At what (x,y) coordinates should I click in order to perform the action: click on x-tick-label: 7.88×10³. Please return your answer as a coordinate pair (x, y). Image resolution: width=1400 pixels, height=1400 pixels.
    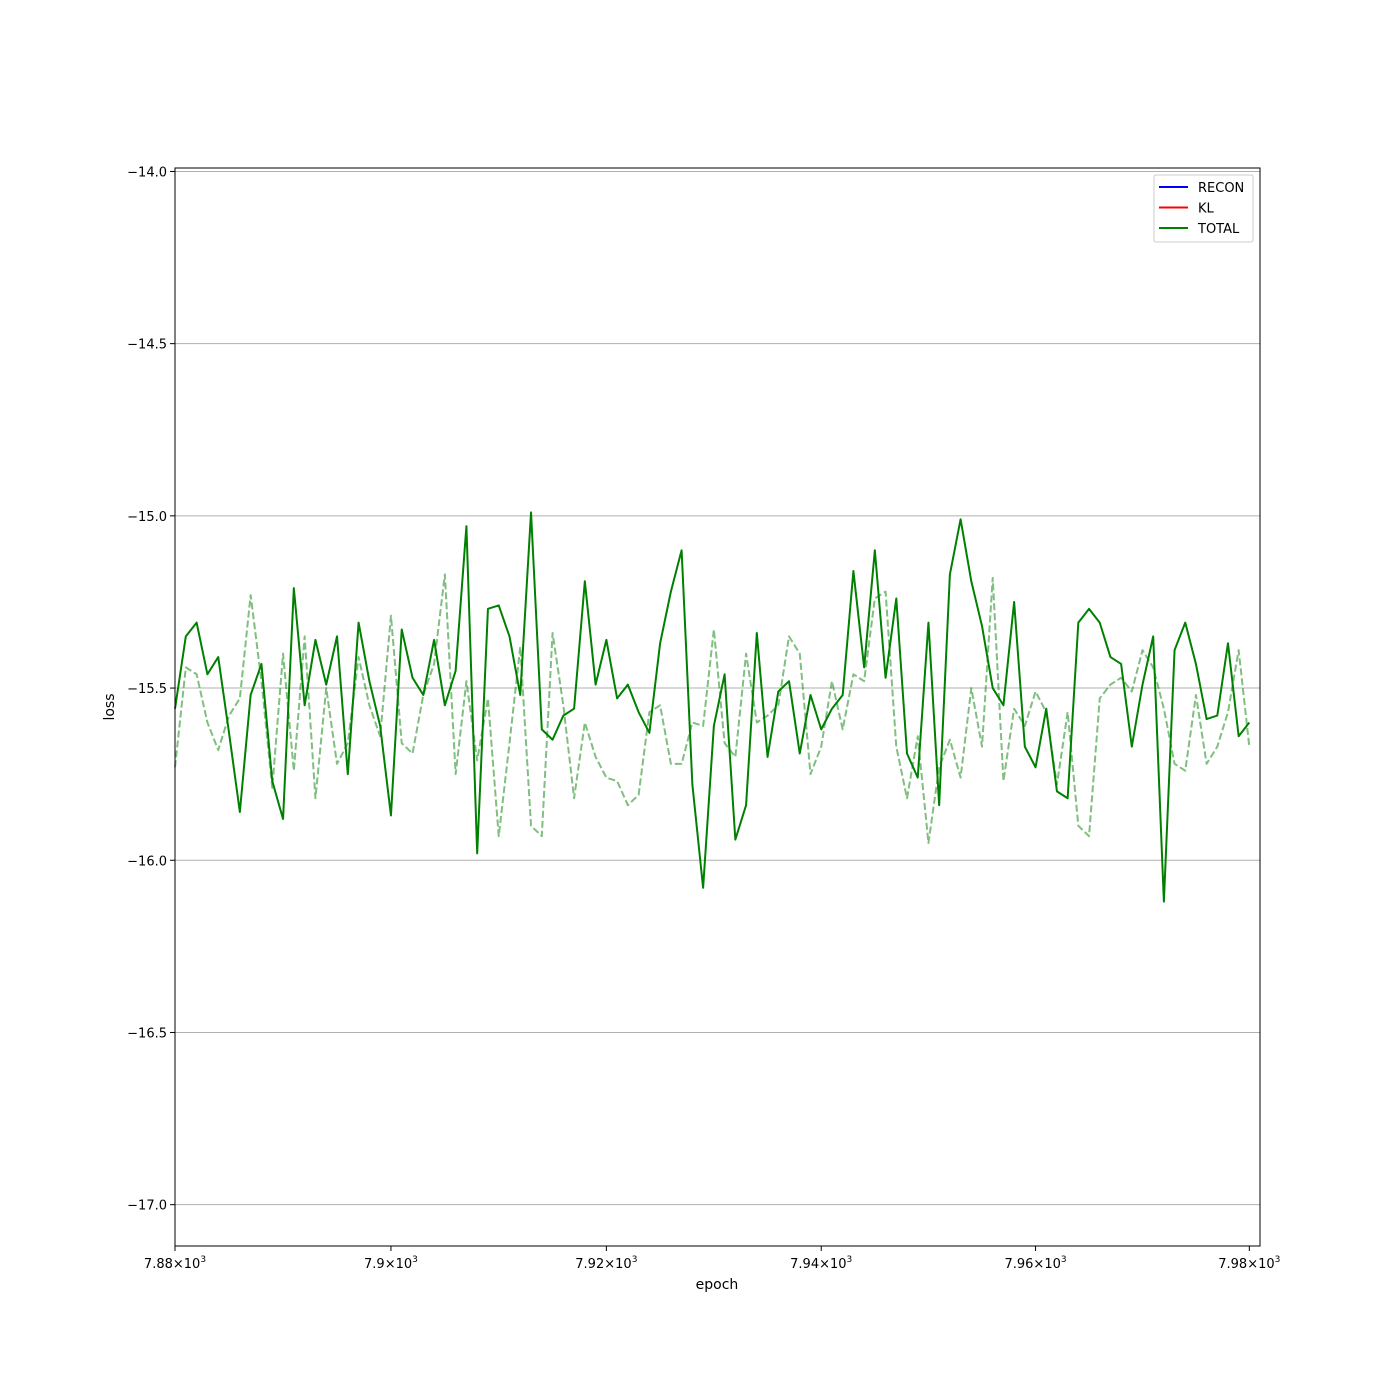
    Looking at the image, I should click on (175, 1263).